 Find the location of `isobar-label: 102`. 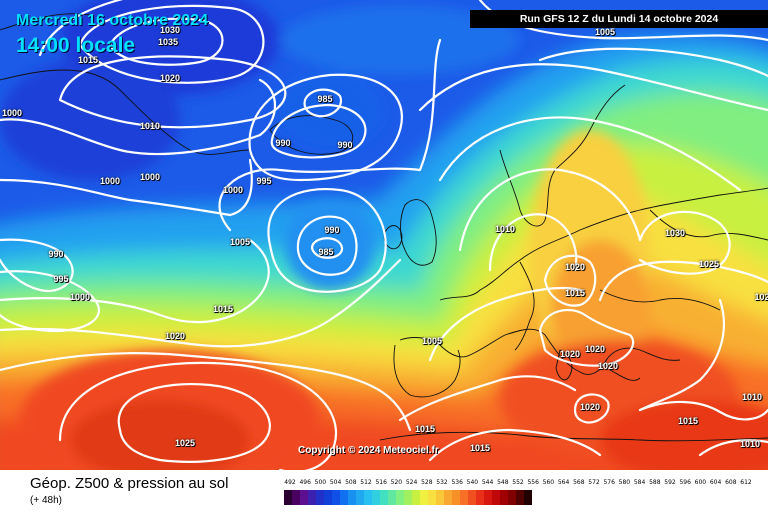

isobar-label: 102 is located at coordinates (761, 297).